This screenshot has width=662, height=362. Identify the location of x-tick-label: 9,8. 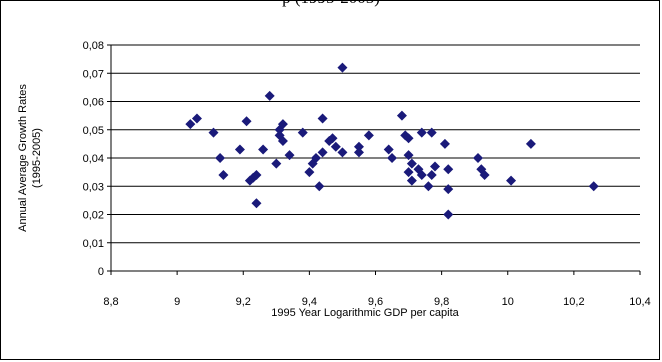
(441, 302).